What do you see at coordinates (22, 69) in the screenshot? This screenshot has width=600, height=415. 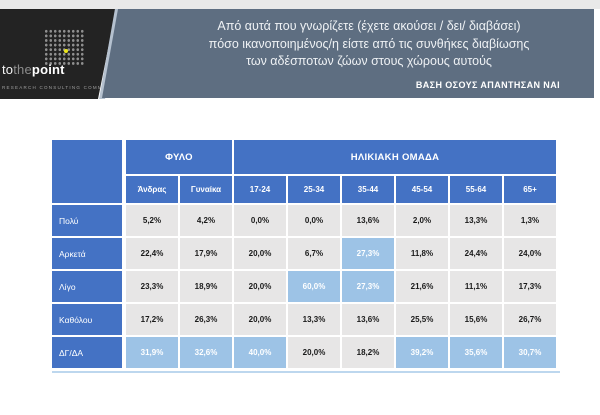 I see `logo-word-the: the` at bounding box center [22, 69].